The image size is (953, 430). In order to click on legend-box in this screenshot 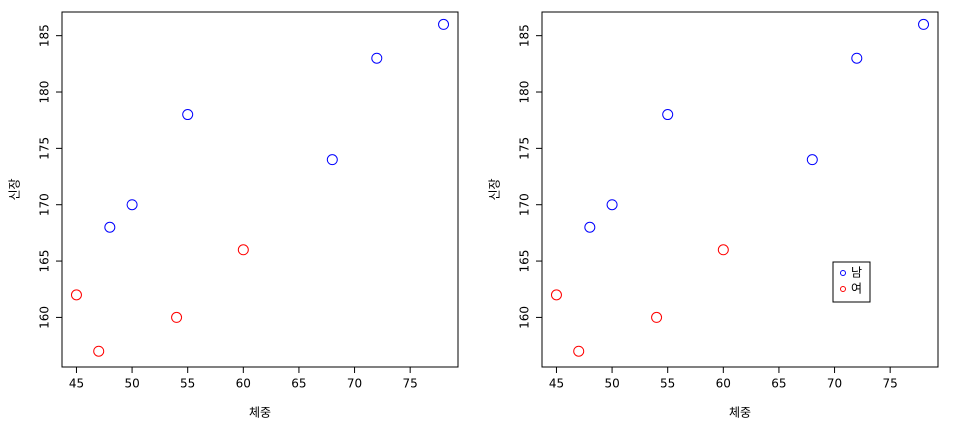, I will do `click(851, 282)`.